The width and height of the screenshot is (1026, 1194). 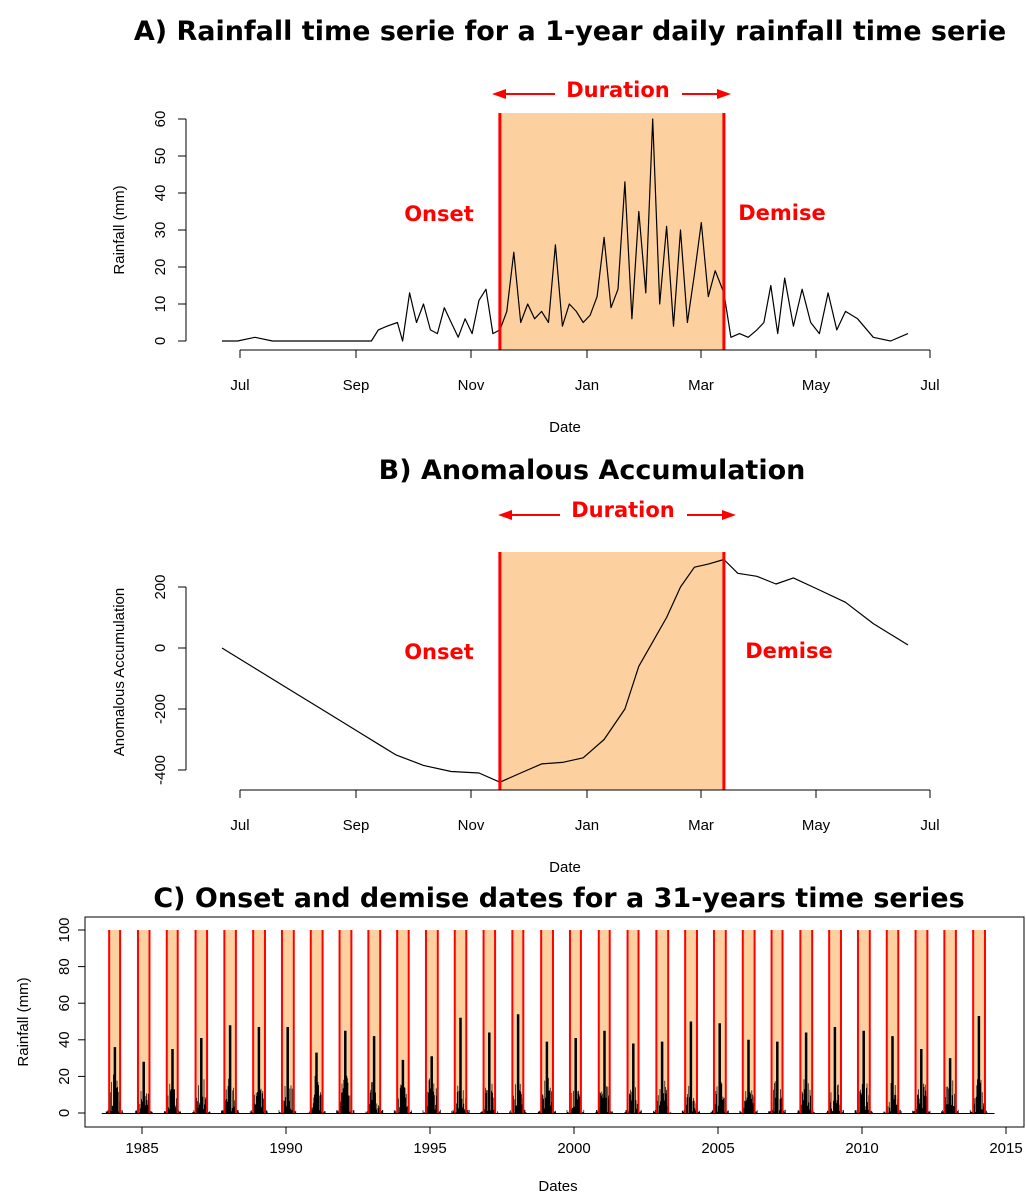 What do you see at coordinates (141, 1148) in the screenshot?
I see `x-tick-label: 1985` at bounding box center [141, 1148].